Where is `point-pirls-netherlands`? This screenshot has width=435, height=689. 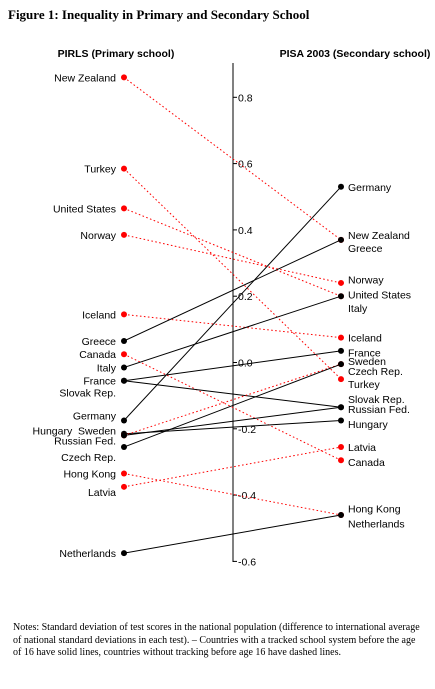 point-pirls-netherlands is located at coordinates (124, 553).